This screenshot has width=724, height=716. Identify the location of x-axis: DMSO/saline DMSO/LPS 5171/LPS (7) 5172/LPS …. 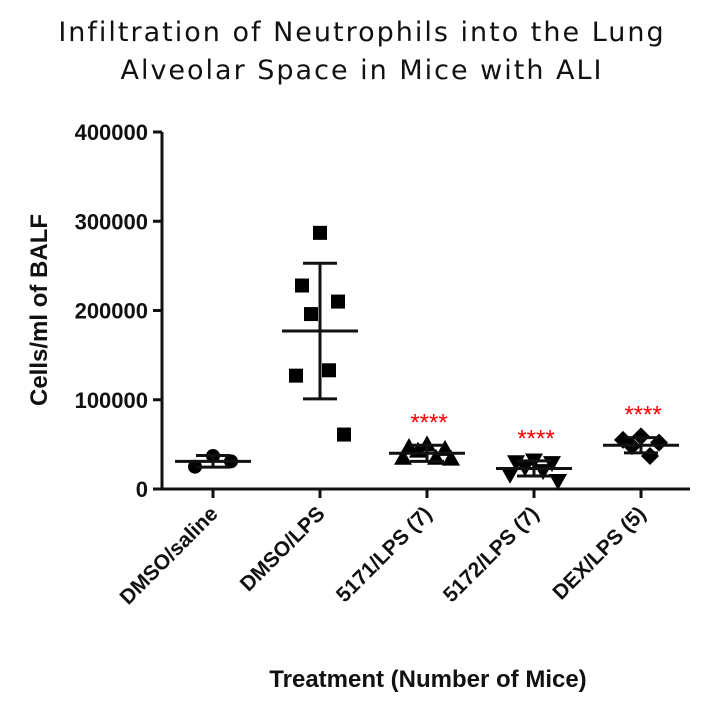
(402, 548).